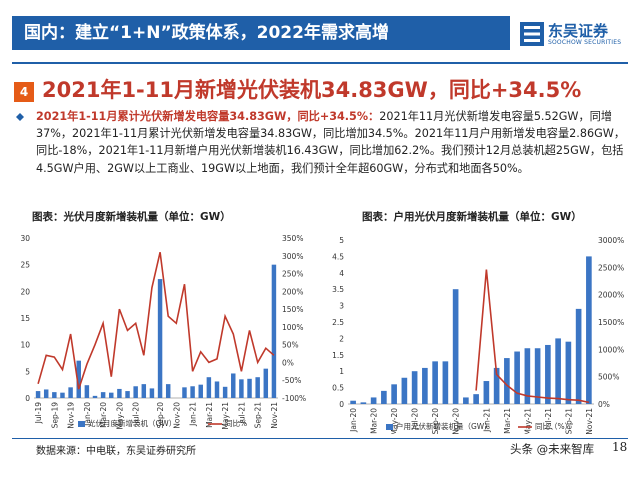 This screenshot has width=640, height=480. Describe the element at coordinates (589, 421) in the screenshot. I see `x-tick-label: Nov-21` at that location.